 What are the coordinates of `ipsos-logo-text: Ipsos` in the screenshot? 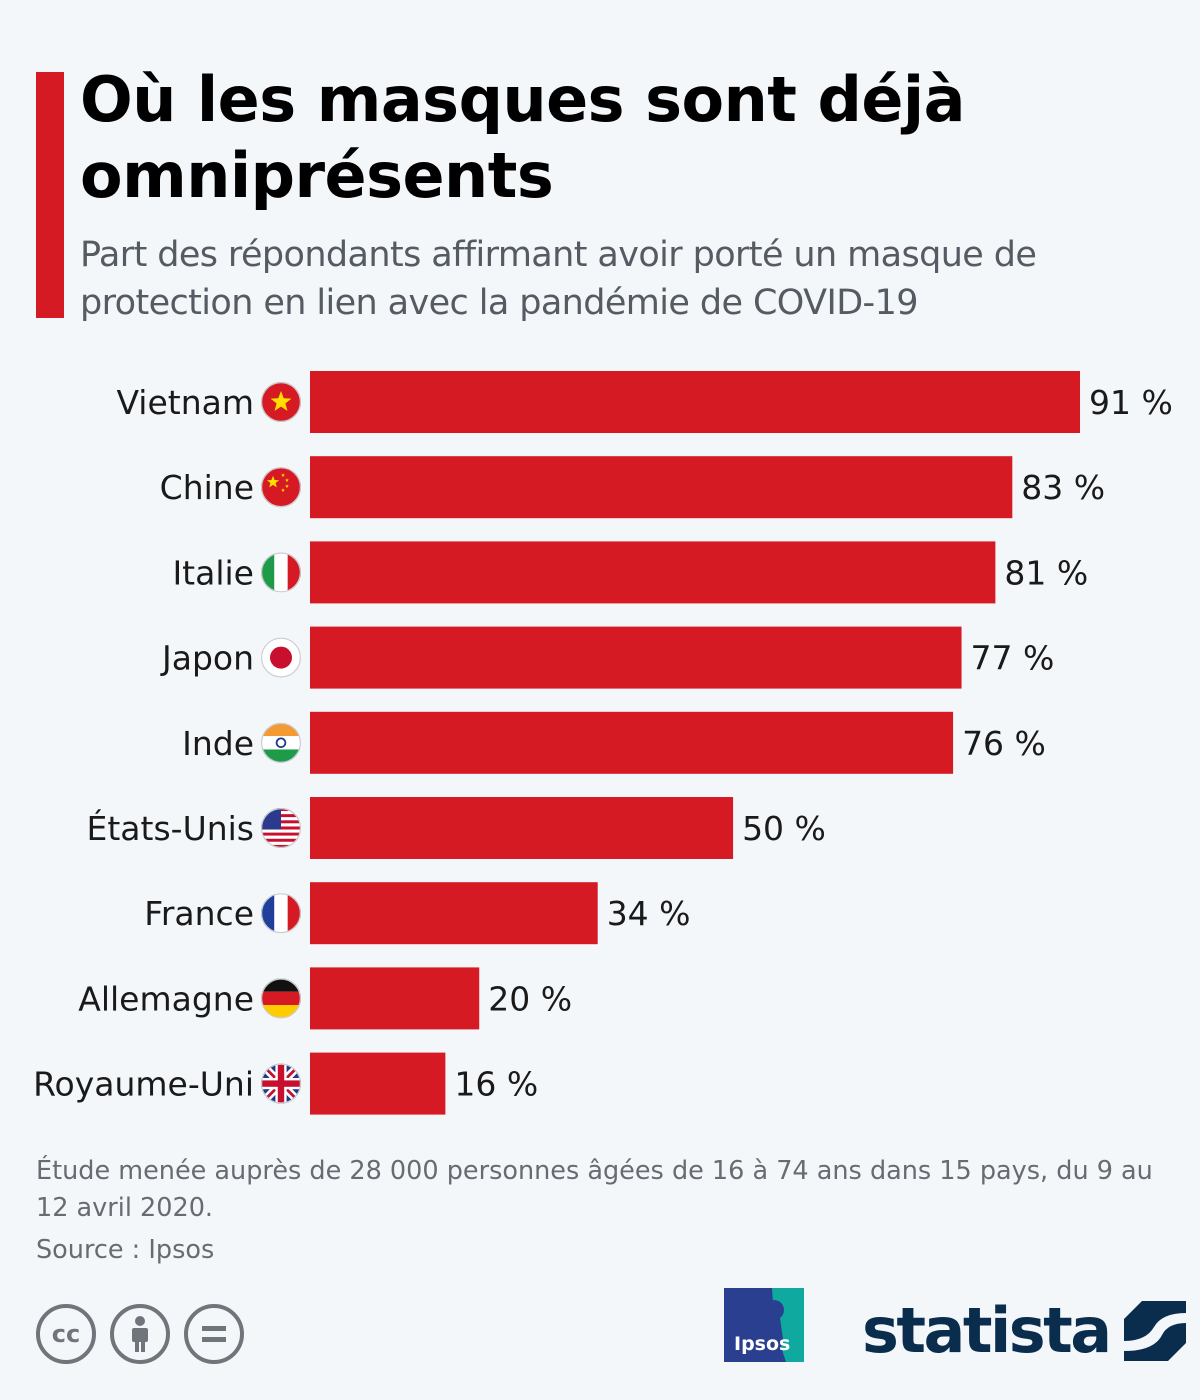 It's located at (762, 1344).